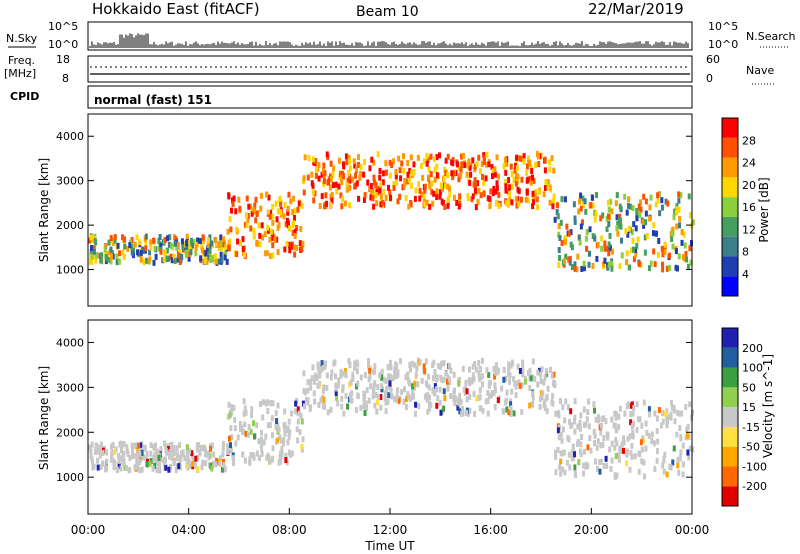 The height and width of the screenshot is (554, 800). What do you see at coordinates (70, 225) in the screenshot?
I see `y-tick-label: 2000` at bounding box center [70, 225].